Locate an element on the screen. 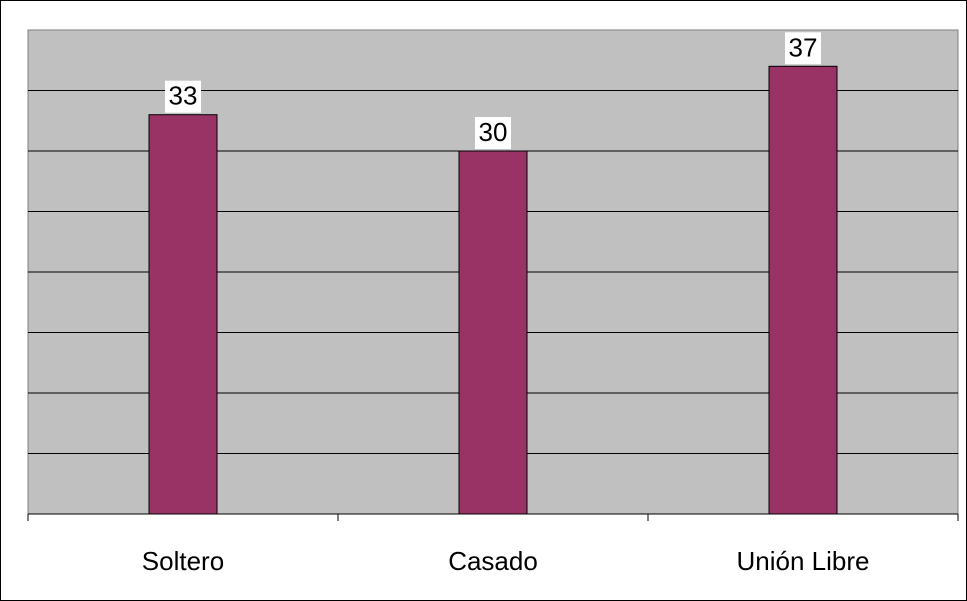  category-label: Soltero is located at coordinates (183, 561).